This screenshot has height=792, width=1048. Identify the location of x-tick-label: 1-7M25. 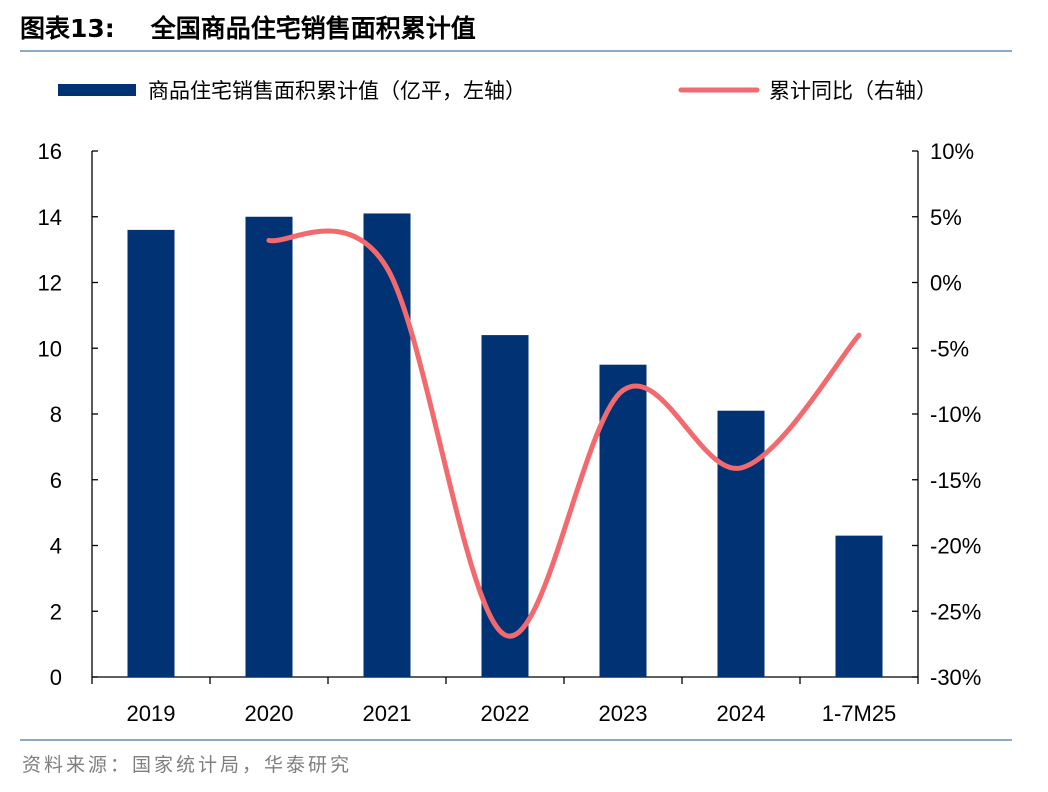
(859, 713).